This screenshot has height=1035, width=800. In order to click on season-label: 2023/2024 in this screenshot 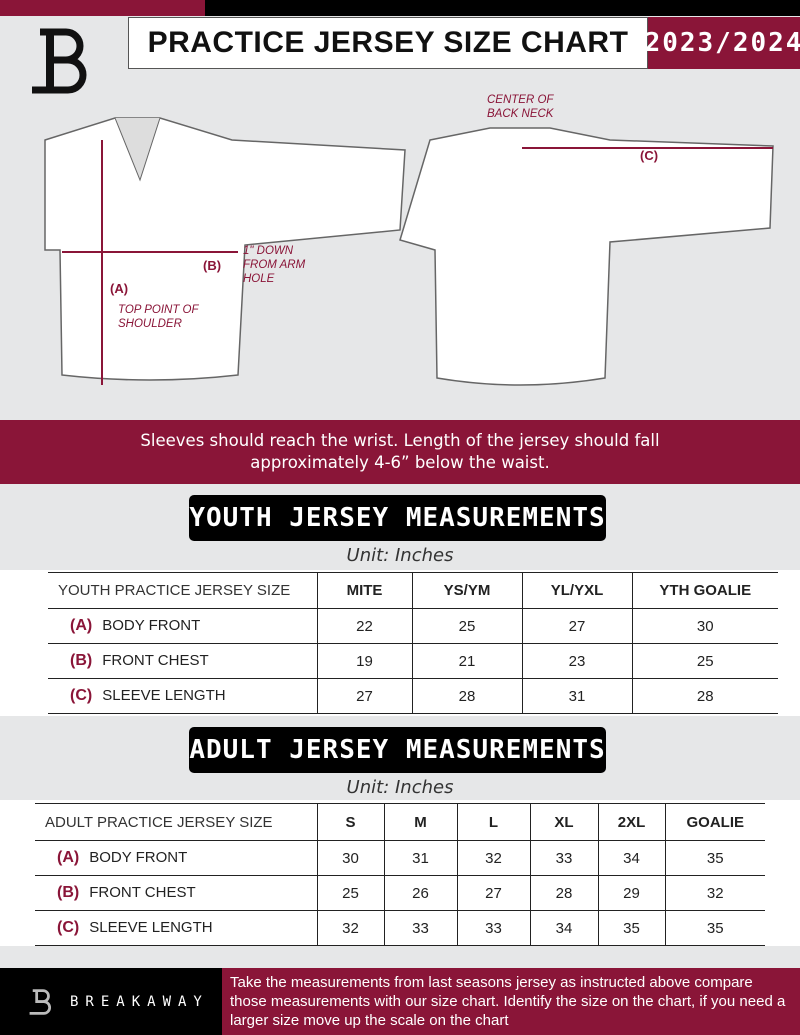, I will do `click(722, 43)`.